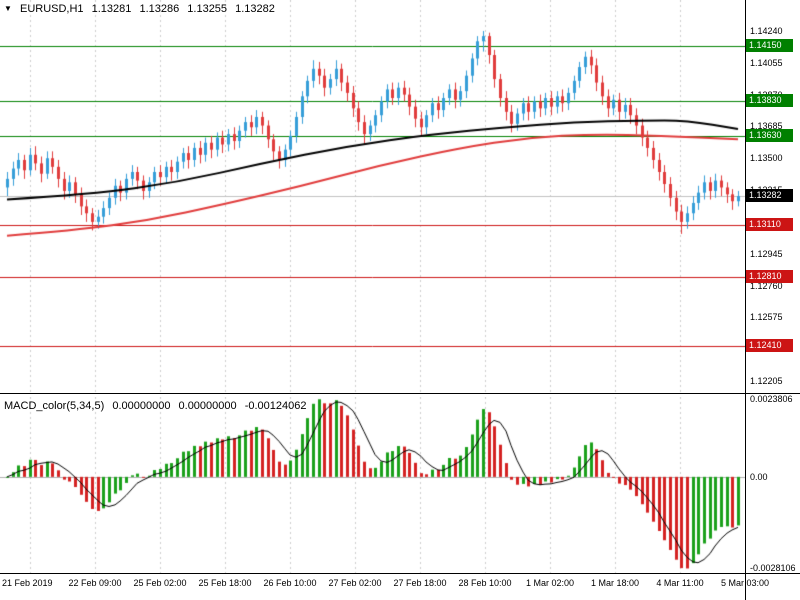 Image resolution: width=800 pixels, height=600 pixels. Describe the element at coordinates (769, 195) in the screenshot. I see `current-price-label: 1.13282` at that location.